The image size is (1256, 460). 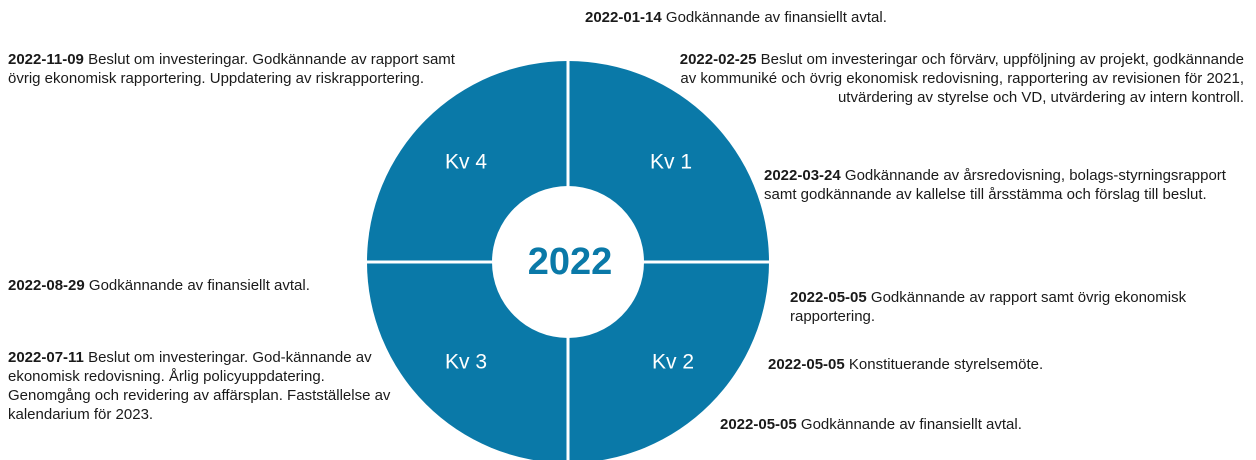 I want to click on quarter-label: Kv 4, so click(x=466, y=162).